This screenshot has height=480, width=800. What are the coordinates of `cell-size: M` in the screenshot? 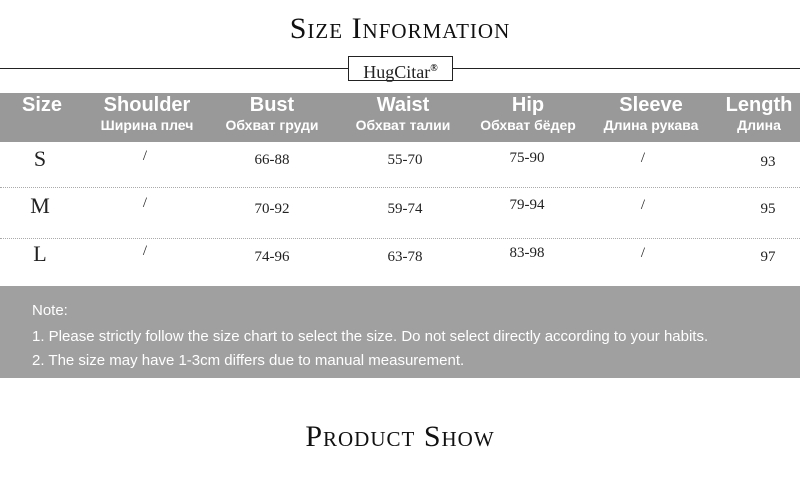 It's located at (40, 205).